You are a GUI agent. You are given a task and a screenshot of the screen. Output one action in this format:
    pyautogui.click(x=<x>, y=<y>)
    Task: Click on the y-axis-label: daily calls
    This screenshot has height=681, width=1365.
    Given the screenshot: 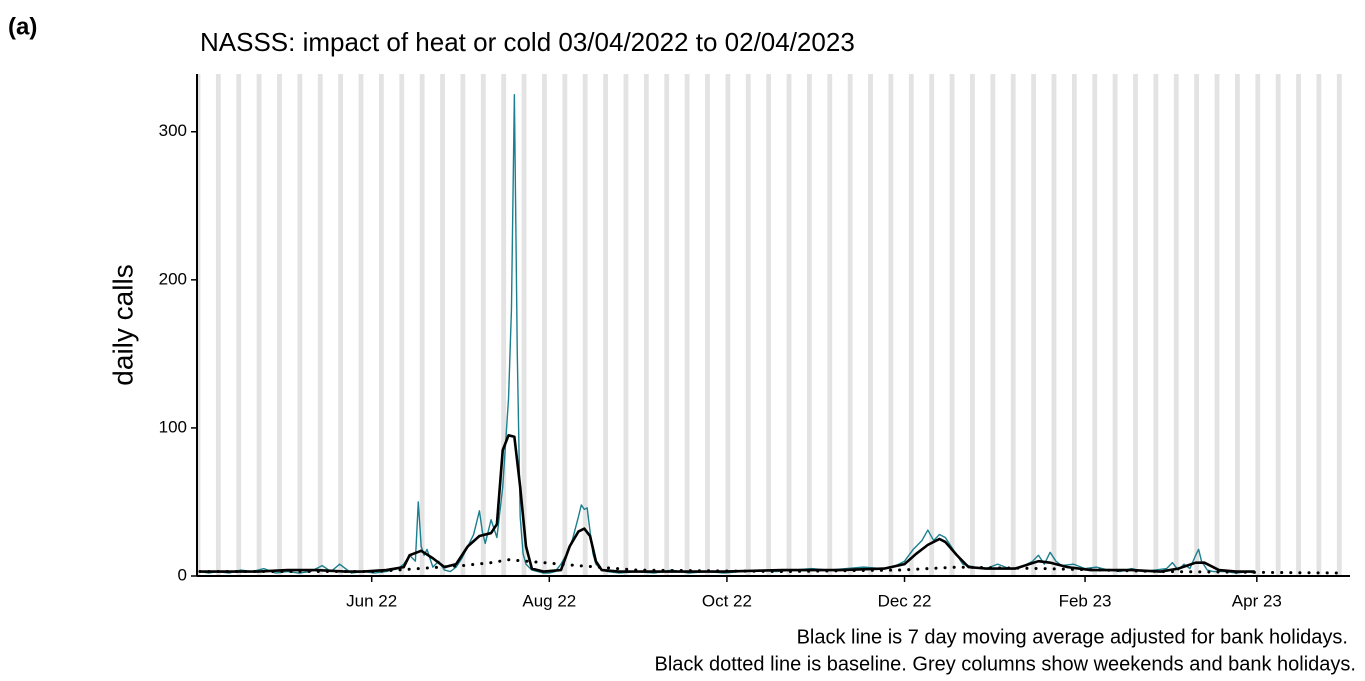 What is the action you would take?
    pyautogui.click(x=122, y=324)
    